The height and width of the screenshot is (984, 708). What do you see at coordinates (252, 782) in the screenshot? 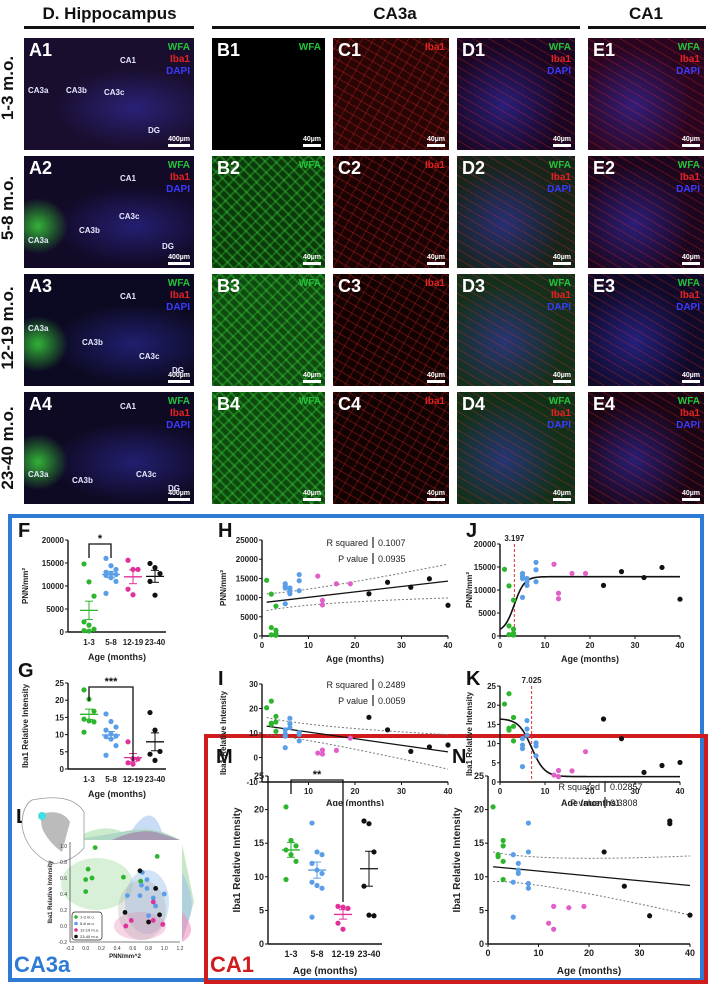
I see `svg-text: -10` at bounding box center [252, 782].